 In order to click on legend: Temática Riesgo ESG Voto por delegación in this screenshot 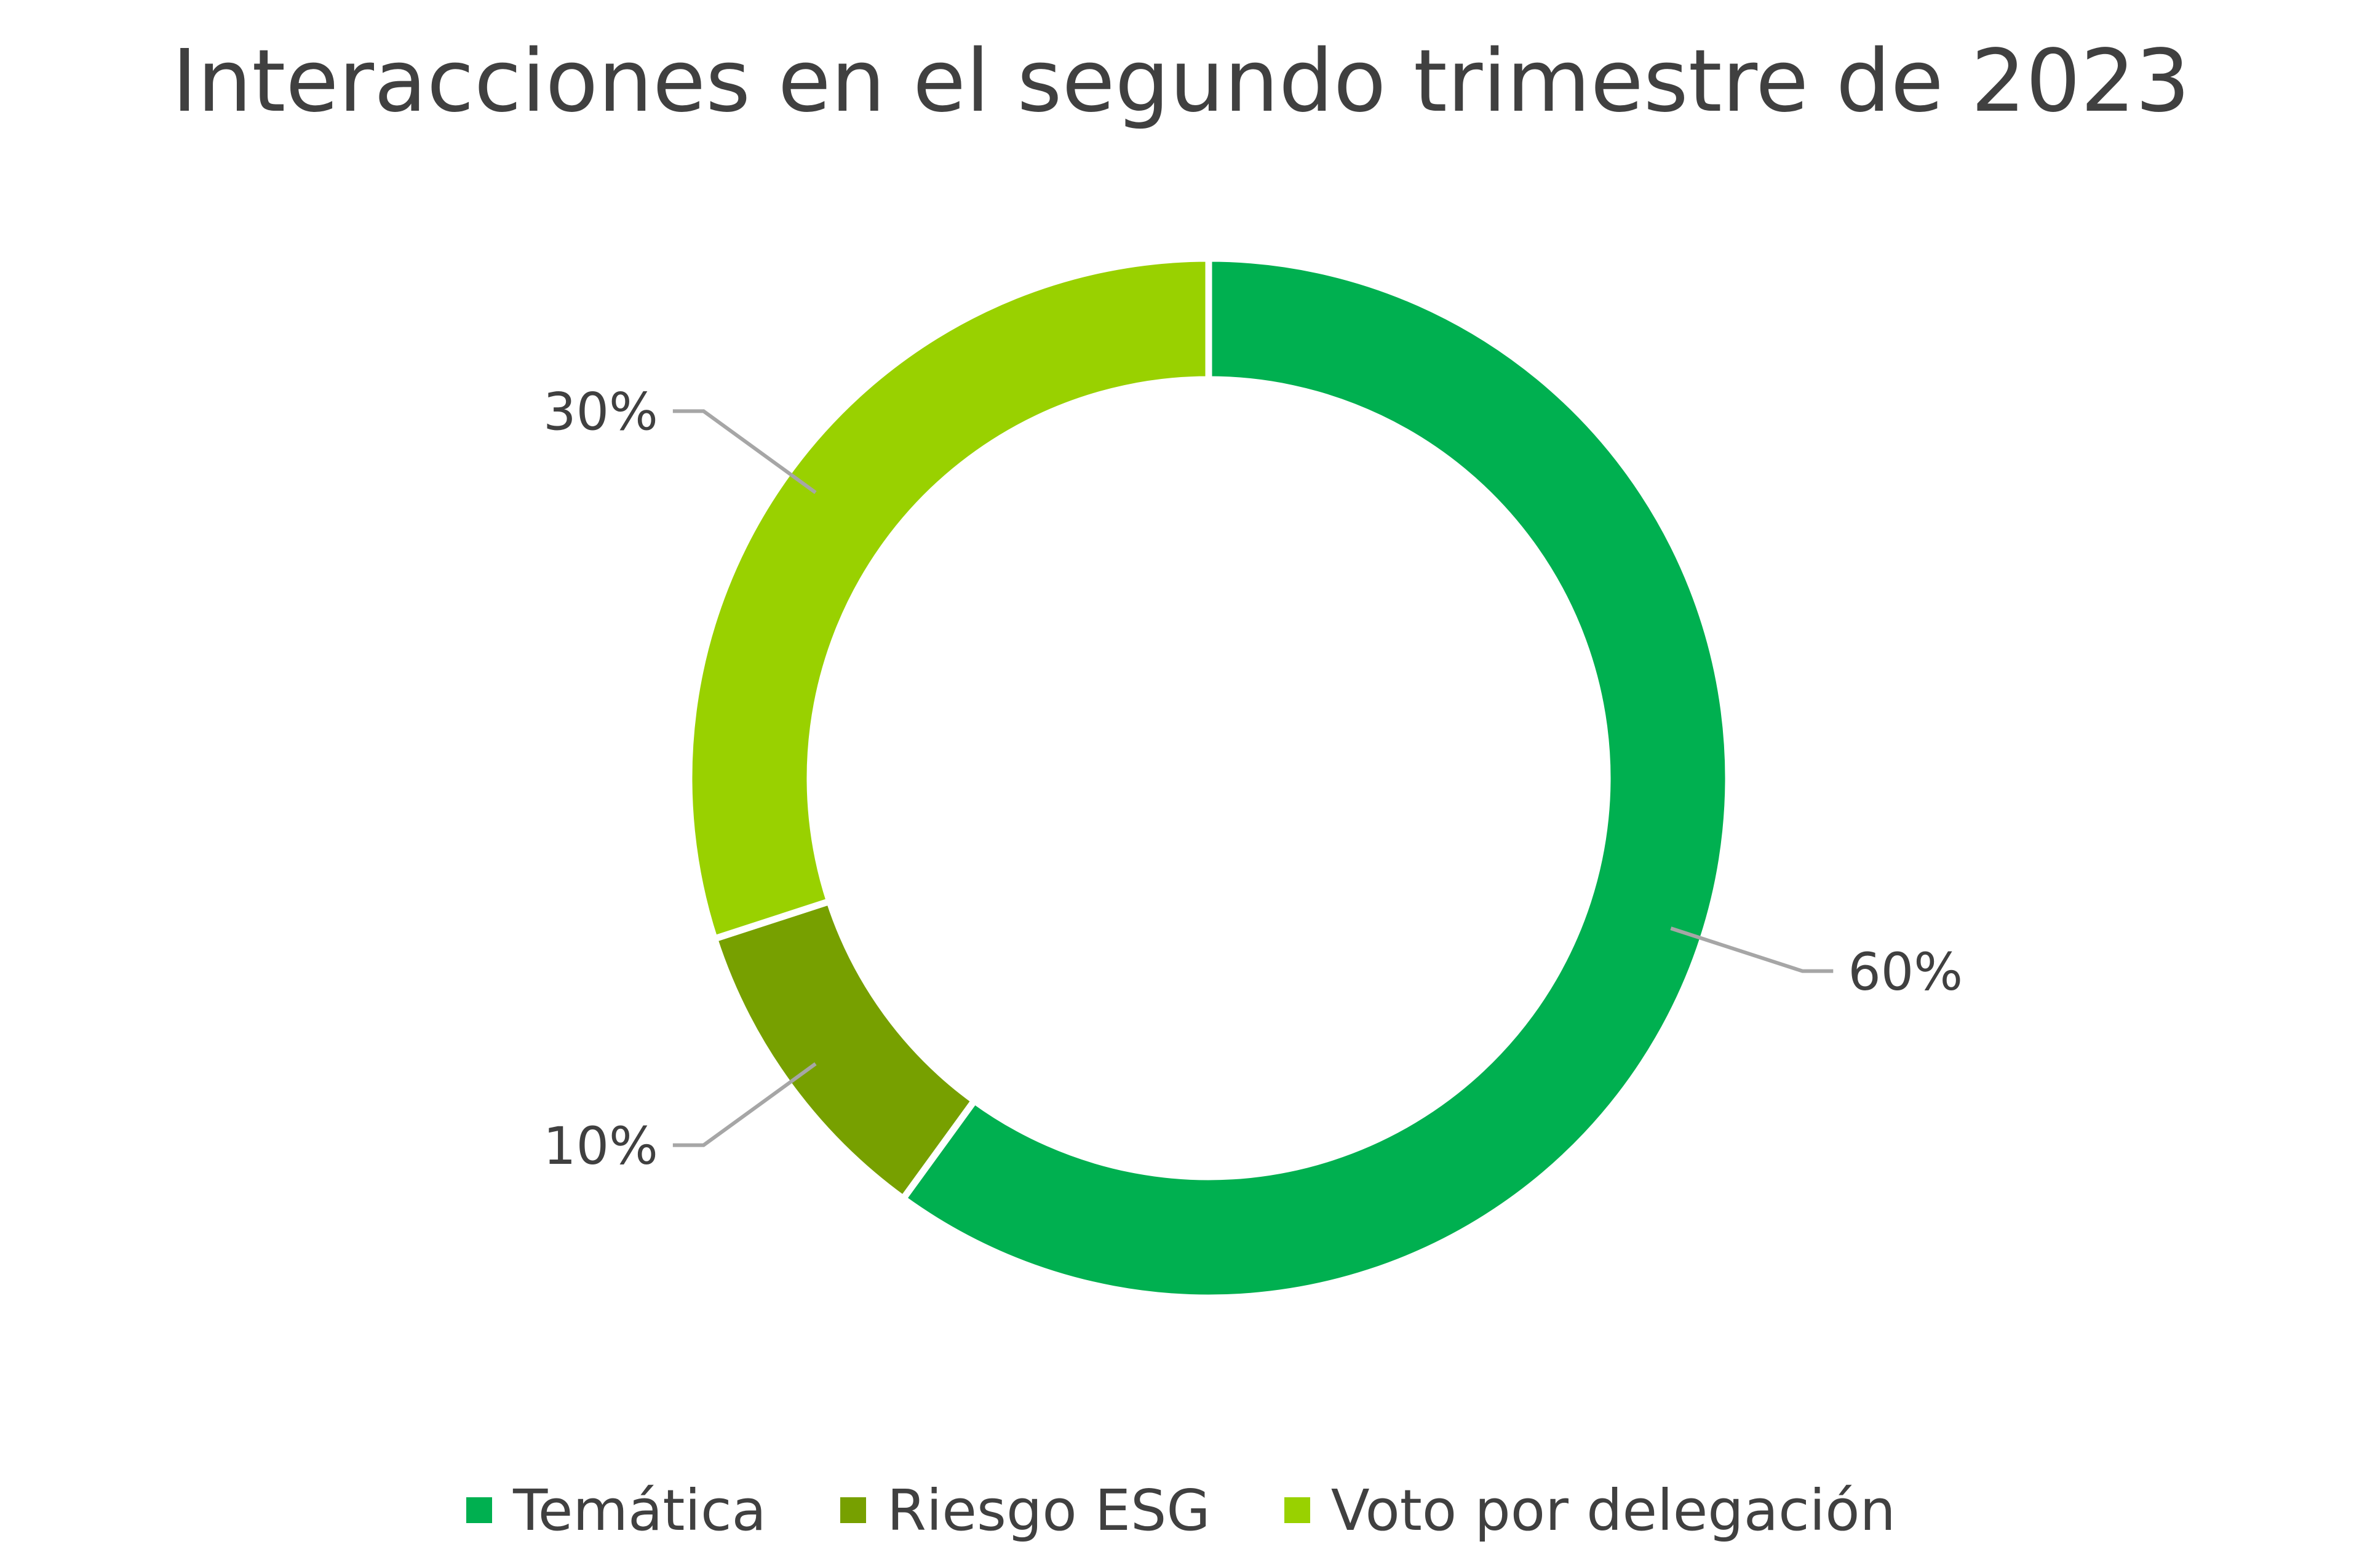, I will do `click(1181, 1510)`.